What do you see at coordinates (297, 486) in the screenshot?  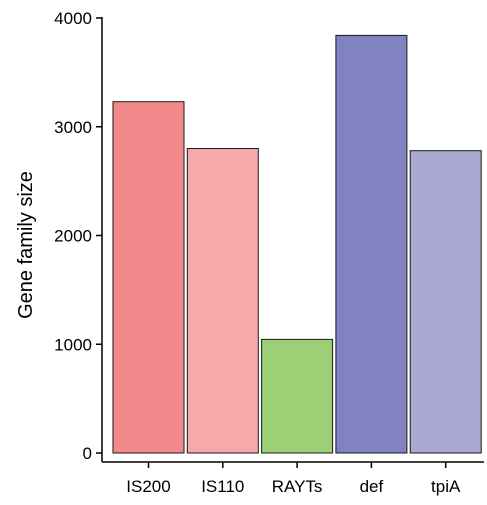 I see `x-tick-label-rayts: RAYTs` at bounding box center [297, 486].